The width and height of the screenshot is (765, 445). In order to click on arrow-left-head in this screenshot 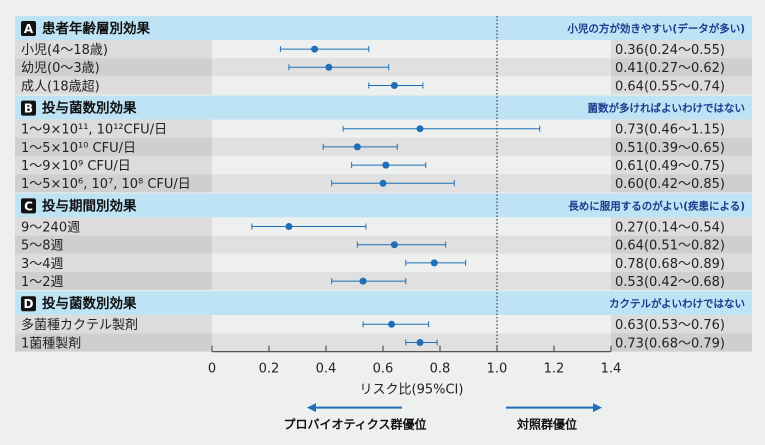, I will do `click(311, 408)`.